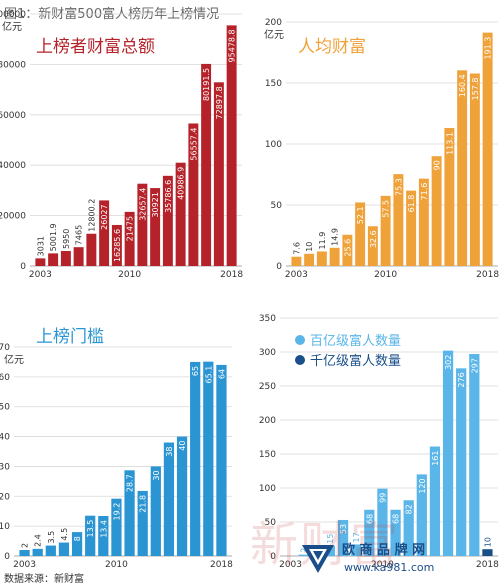 The width and height of the screenshot is (500, 586). I want to click on legend-marker, so click(300, 340).